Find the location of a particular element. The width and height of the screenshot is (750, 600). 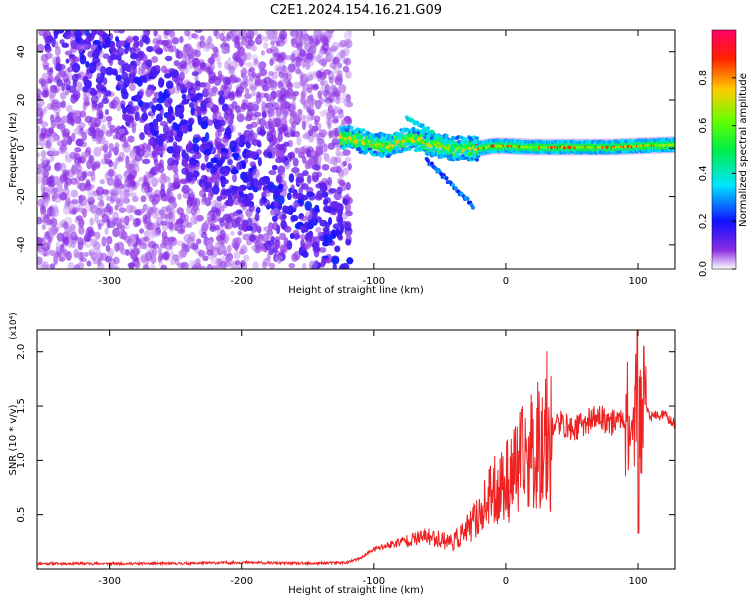

signal-halo is located at coordinates (379, 144).